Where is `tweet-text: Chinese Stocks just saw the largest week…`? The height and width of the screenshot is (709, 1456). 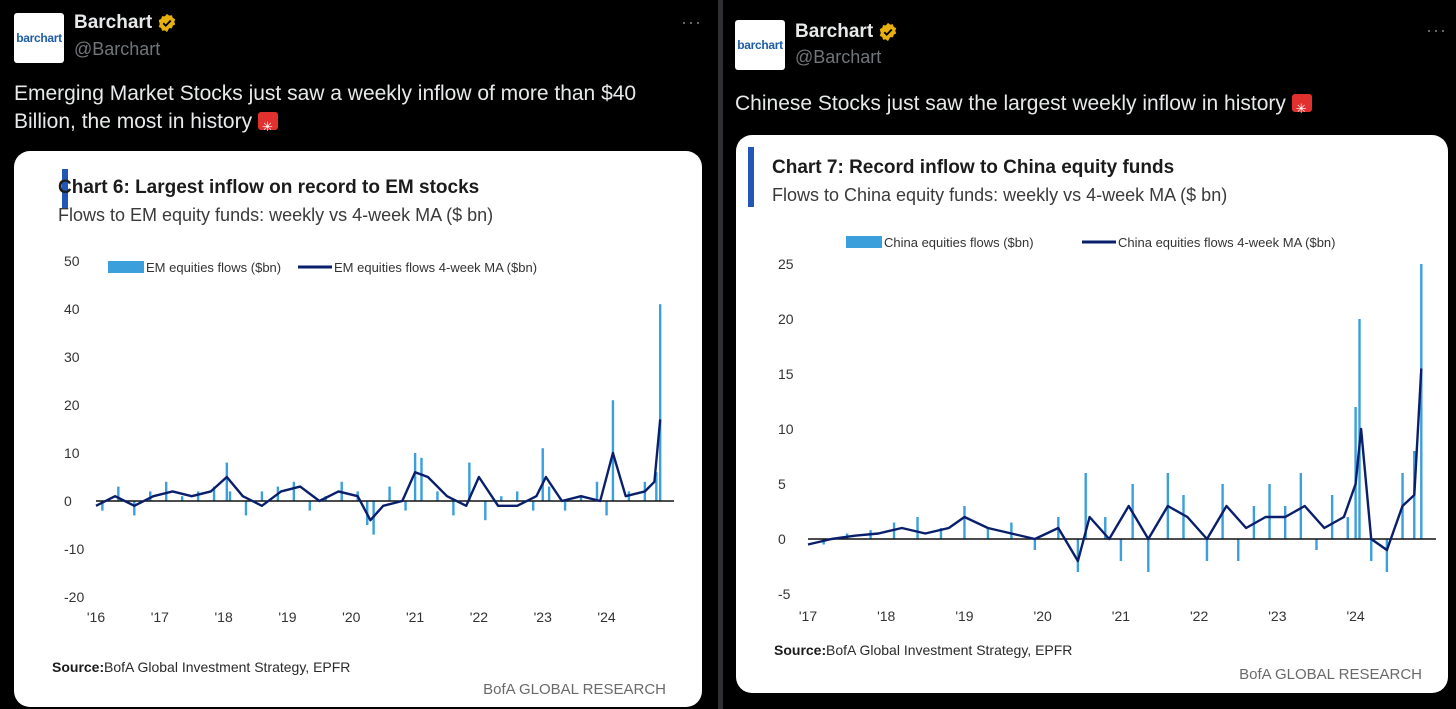 tweet-text: Chinese Stocks just saw the largest week… is located at coordinates (1085, 106).